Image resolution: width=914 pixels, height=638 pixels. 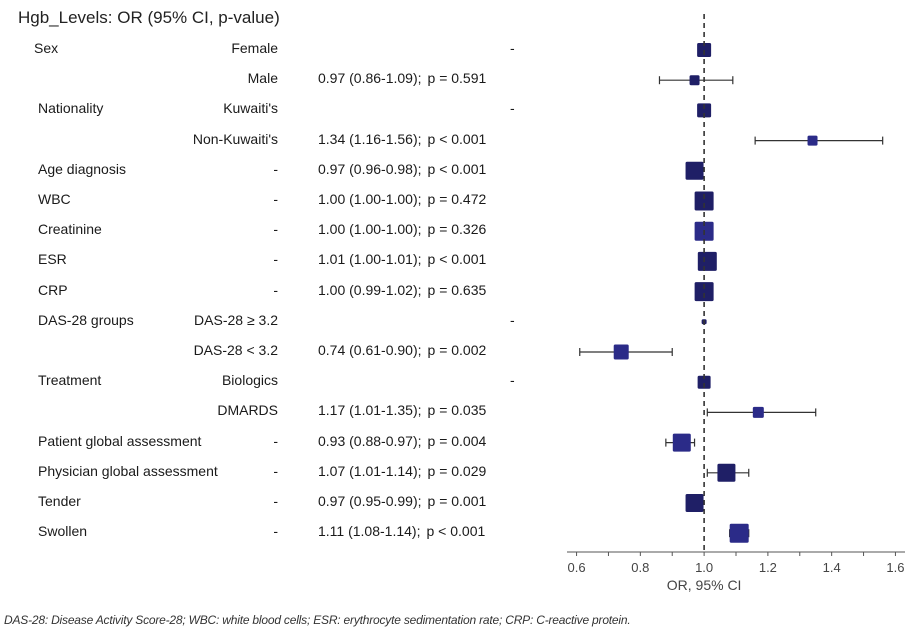 I want to click on estimate-text: 1.00 (0.99-1.02); p = 0.635, so click(x=402, y=290).